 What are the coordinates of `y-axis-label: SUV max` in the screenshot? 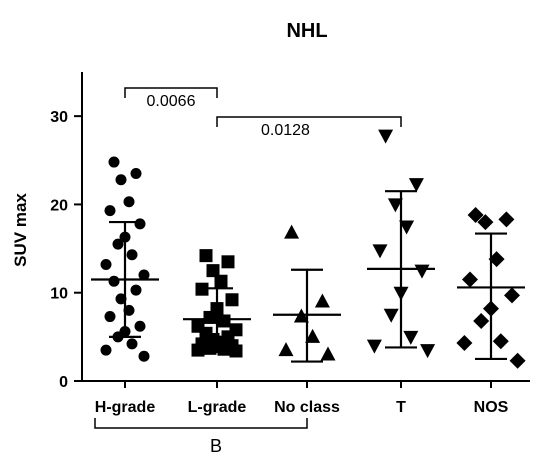 It's located at (20, 230).